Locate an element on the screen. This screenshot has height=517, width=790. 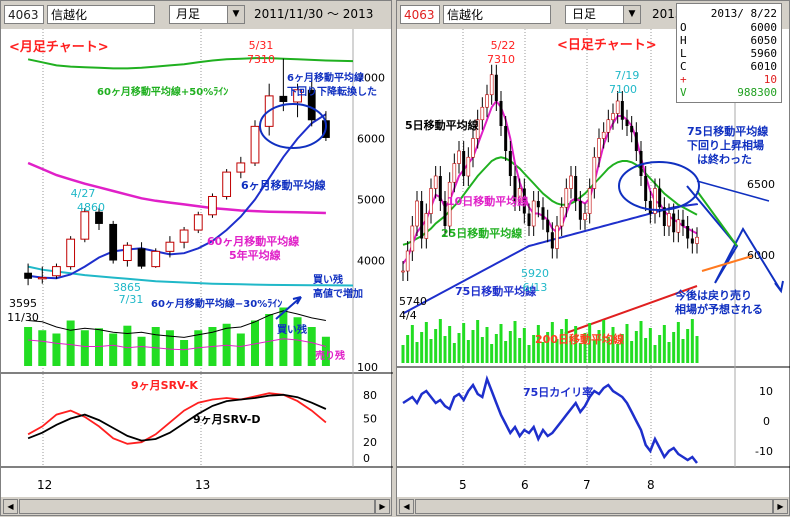
price-axis-label: 4000 is located at coordinates (371, 261).